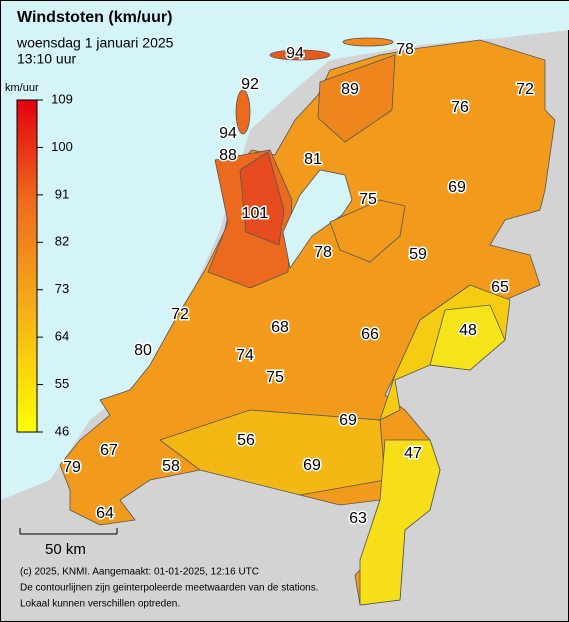 This screenshot has height=622, width=569. What do you see at coordinates (143, 350) in the screenshot?
I see `station-value: 80` at bounding box center [143, 350].